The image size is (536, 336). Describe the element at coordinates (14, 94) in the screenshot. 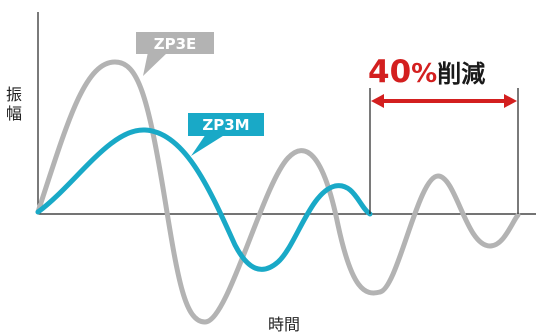

I see `y-axis-label-char-1: 振` at that location.